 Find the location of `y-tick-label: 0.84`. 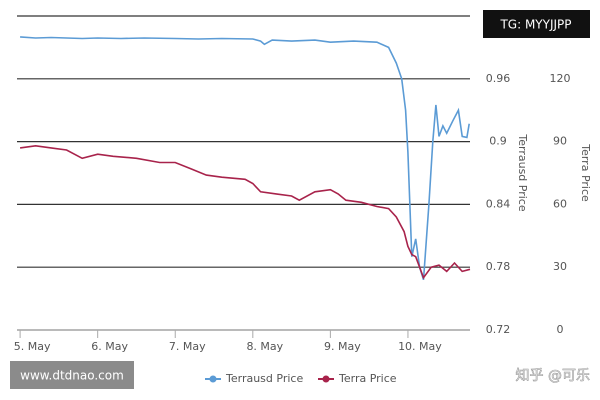

y-tick-label: 0.84 is located at coordinates (498, 203).